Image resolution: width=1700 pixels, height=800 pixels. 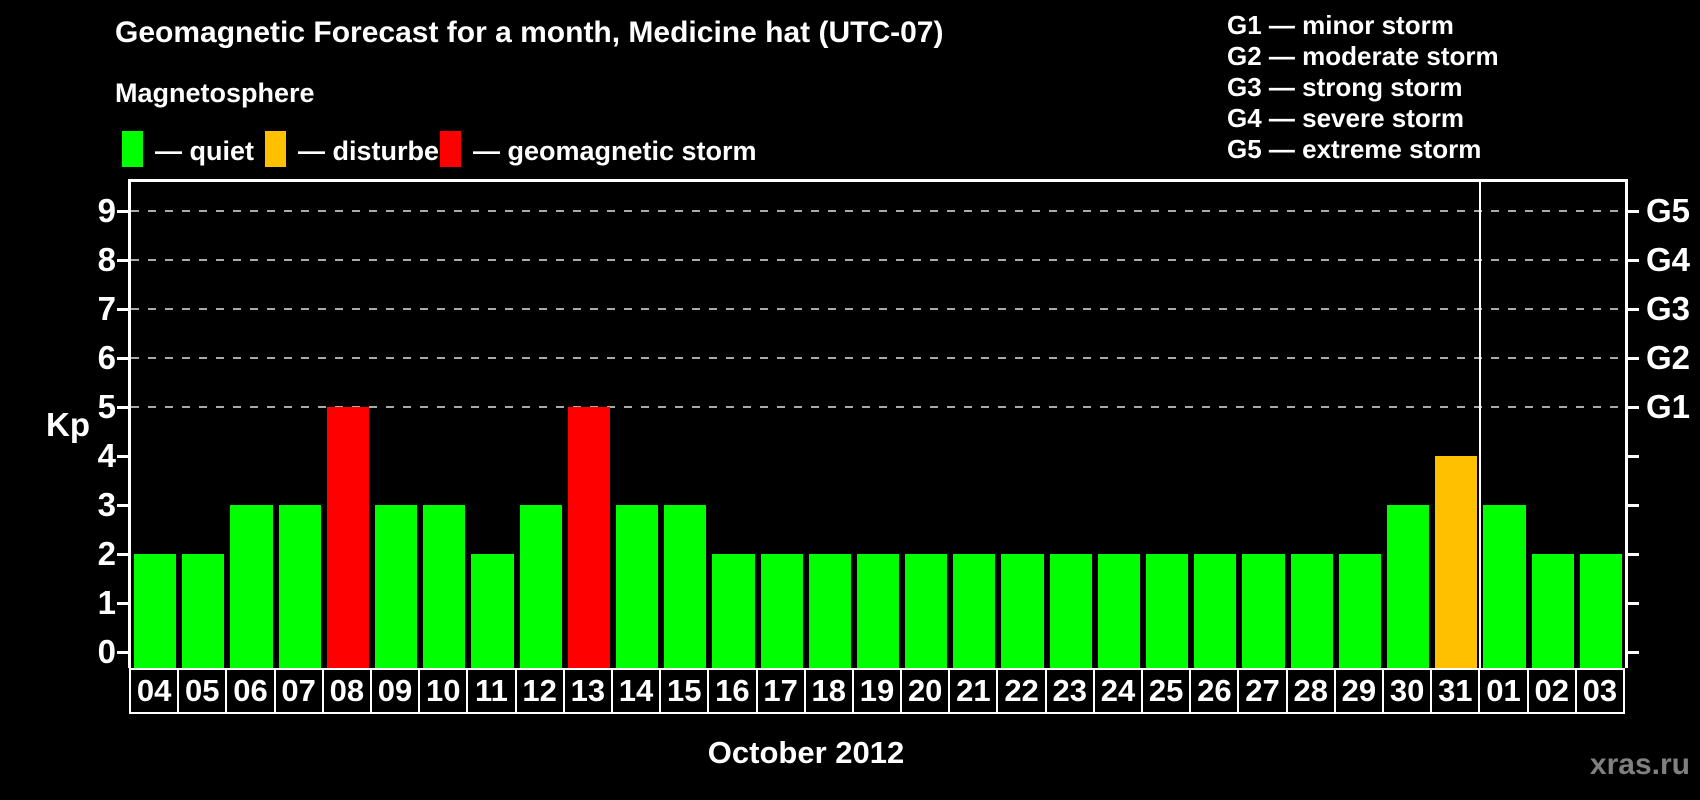 What do you see at coordinates (106, 602) in the screenshot?
I see `y-tick-label: 1` at bounding box center [106, 602].